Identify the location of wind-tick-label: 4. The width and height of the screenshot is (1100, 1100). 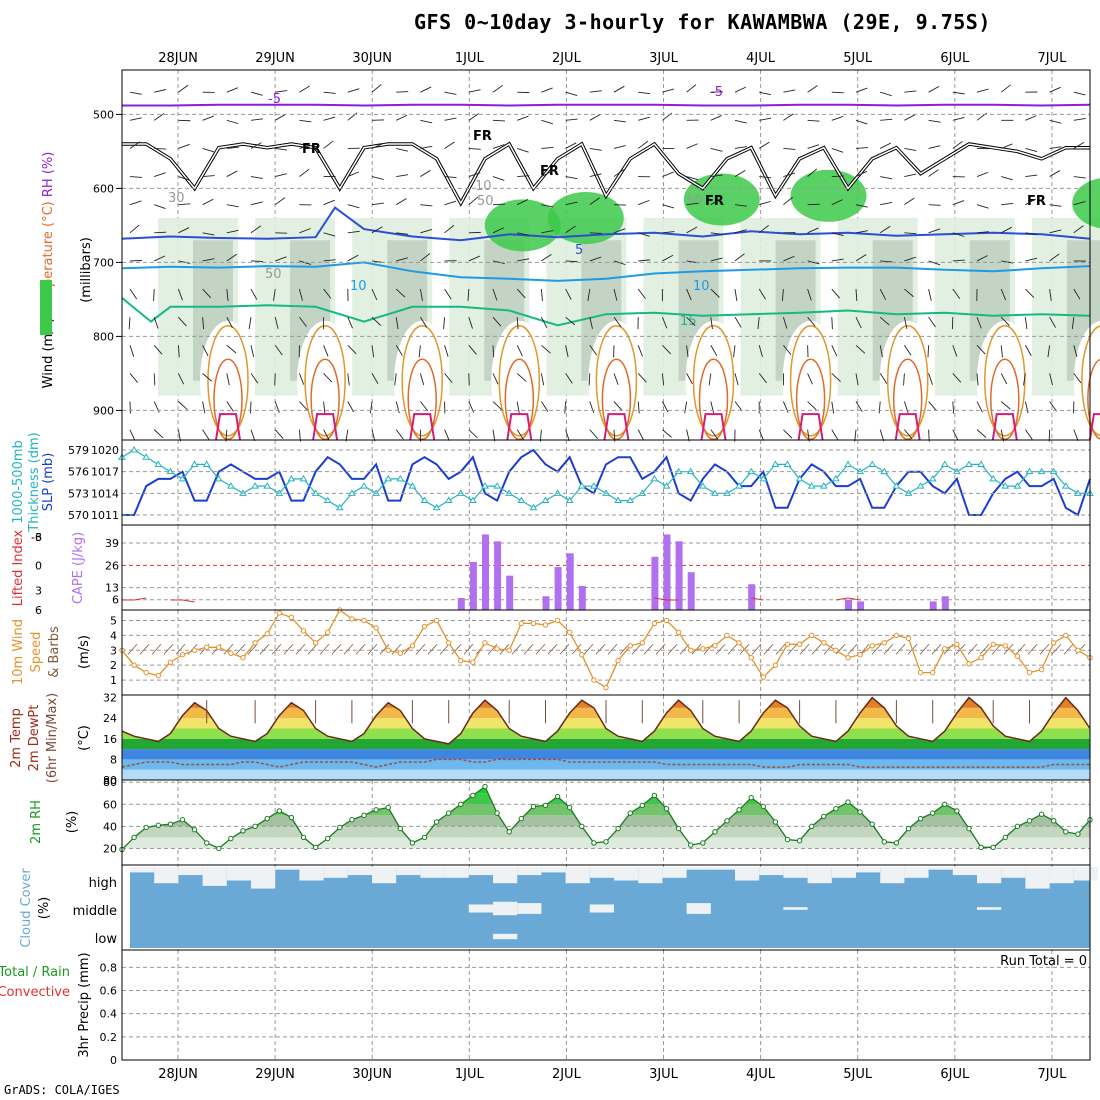
(113, 635).